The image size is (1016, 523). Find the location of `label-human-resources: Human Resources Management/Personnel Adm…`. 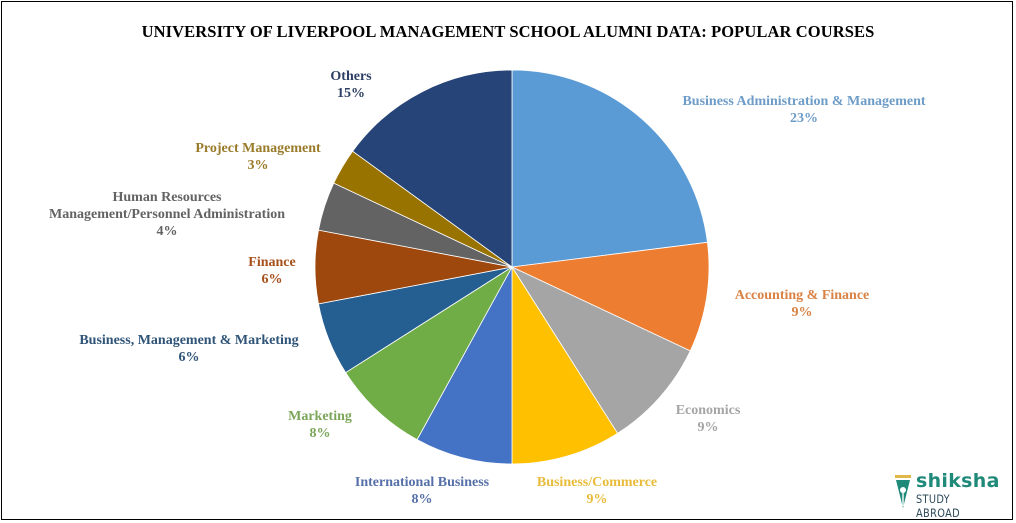

label-human-resources: Human Resources Management/Personnel Adm… is located at coordinates (167, 214).